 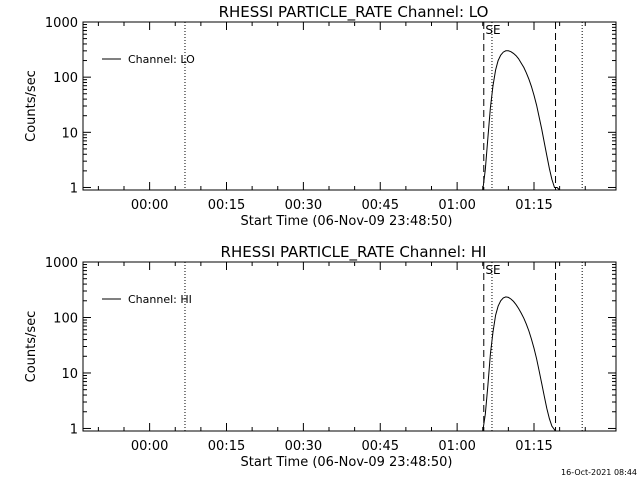 What do you see at coordinates (354, 12) in the screenshot?
I see `chart-title: RHESSI PARTICLE_RATE Channel: LO` at bounding box center [354, 12].